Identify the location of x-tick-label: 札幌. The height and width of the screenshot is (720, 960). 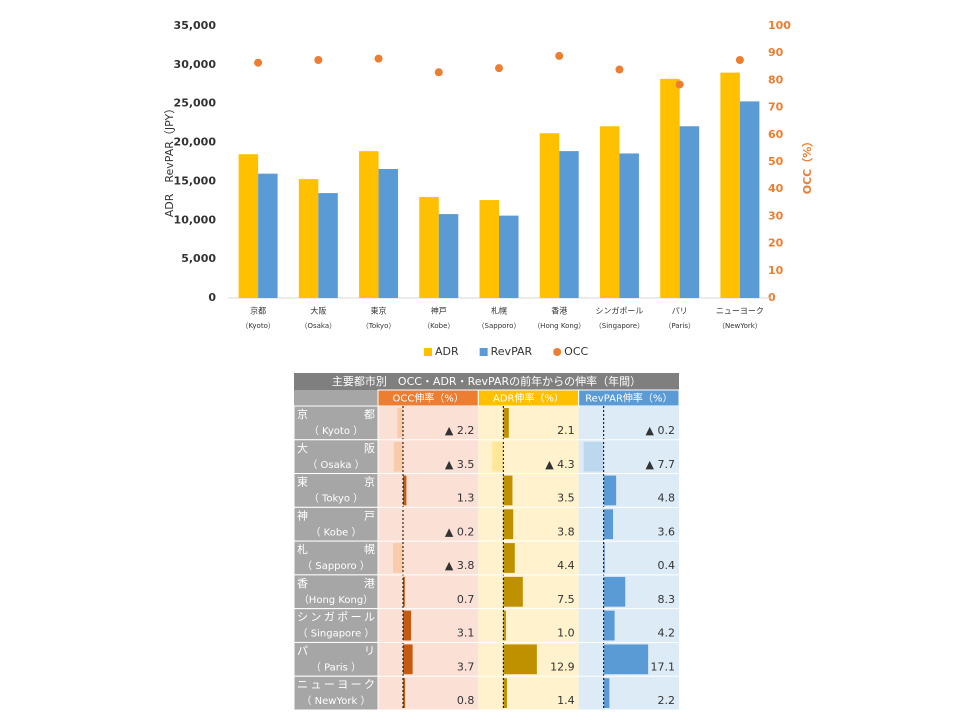
(499, 311).